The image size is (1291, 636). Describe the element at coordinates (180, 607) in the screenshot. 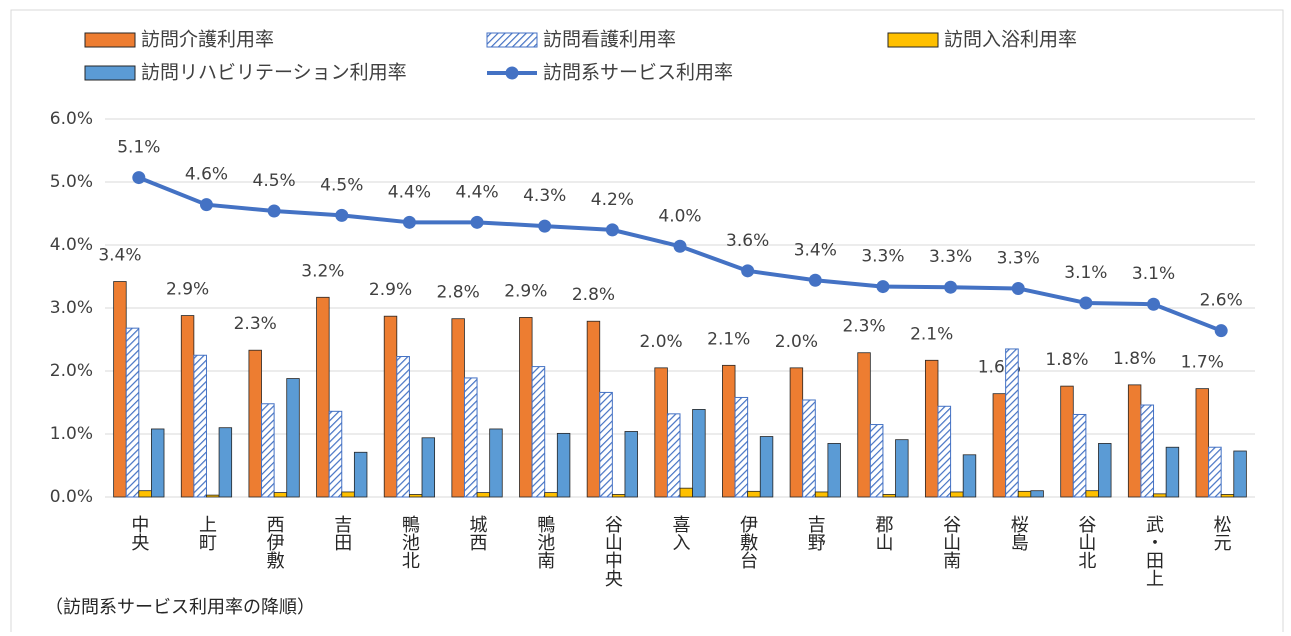

I see `note: （訪問系サービス利用率の降順）` at that location.